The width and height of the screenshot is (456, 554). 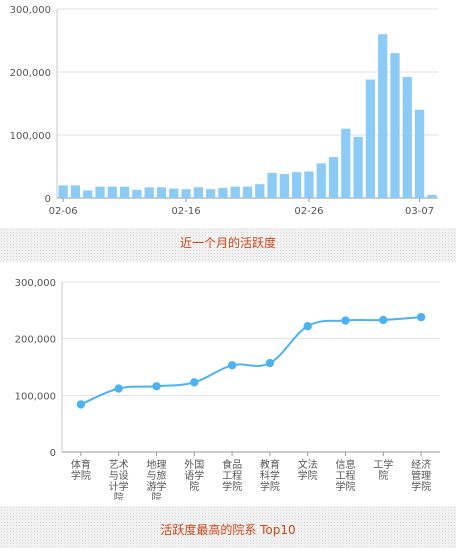 What do you see at coordinates (157, 479) in the screenshot?
I see `x-category-label: 地理与旅游学院` at bounding box center [157, 479].